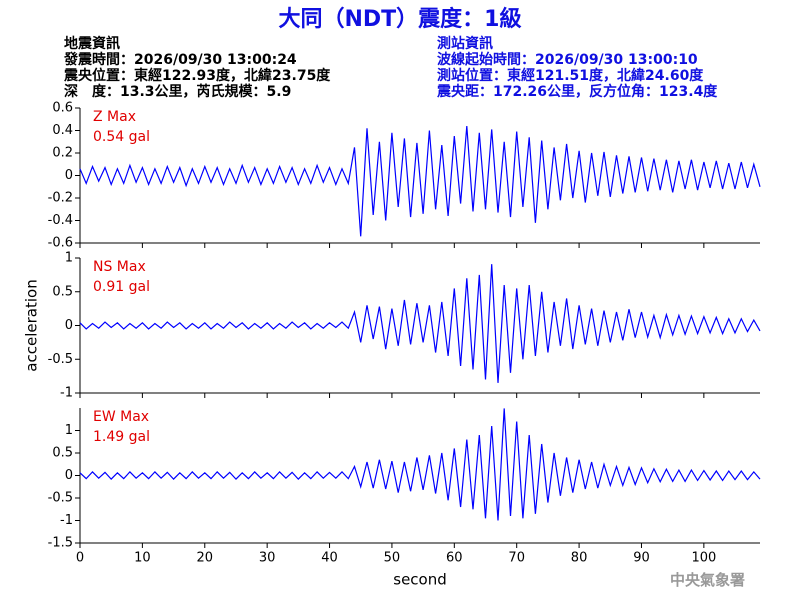 The width and height of the screenshot is (800, 600). I want to click on x-tick-label: 10, so click(142, 558).